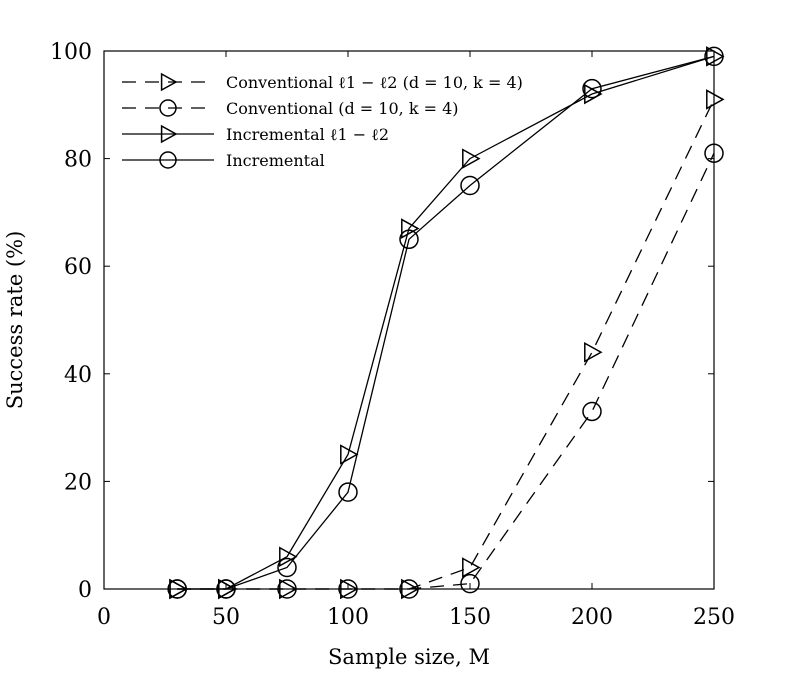 Image resolution: width=789 pixels, height=676 pixels. I want to click on y-tick-label-2: 40, so click(78, 375).